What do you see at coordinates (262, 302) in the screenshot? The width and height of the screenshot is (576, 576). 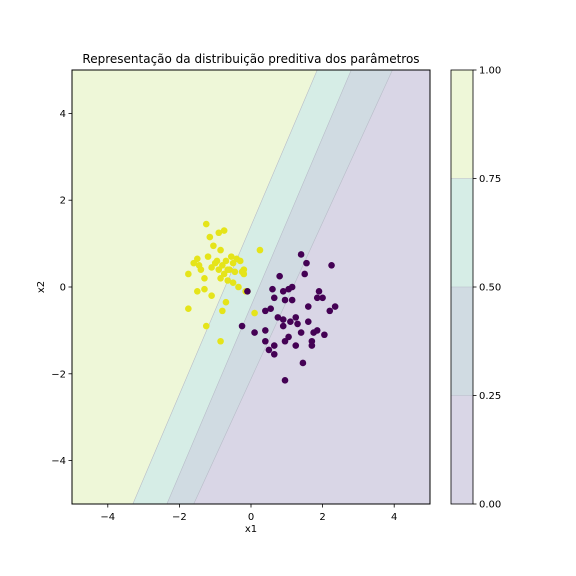 I see `scatter-points` at bounding box center [262, 302].